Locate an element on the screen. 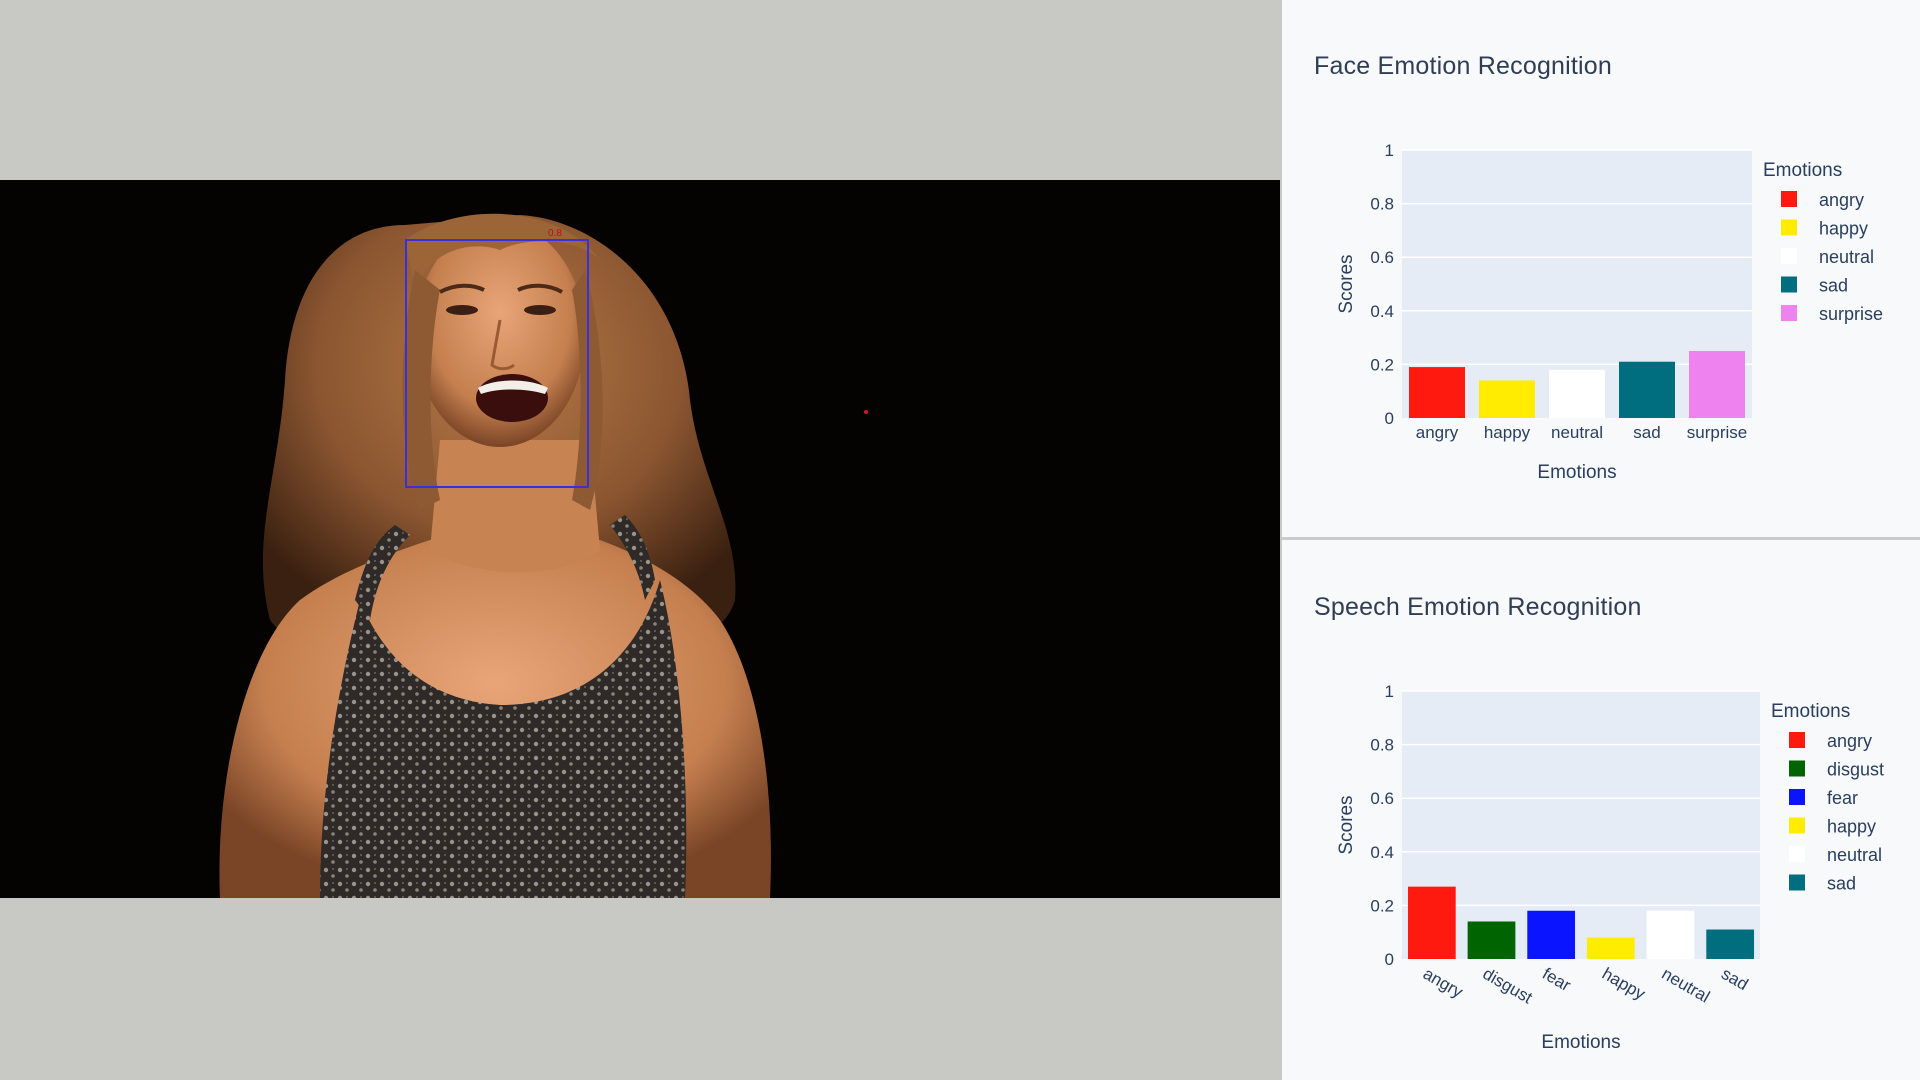 This screenshot has height=1080, width=1920. speech-bar-fear is located at coordinates (1551, 934).